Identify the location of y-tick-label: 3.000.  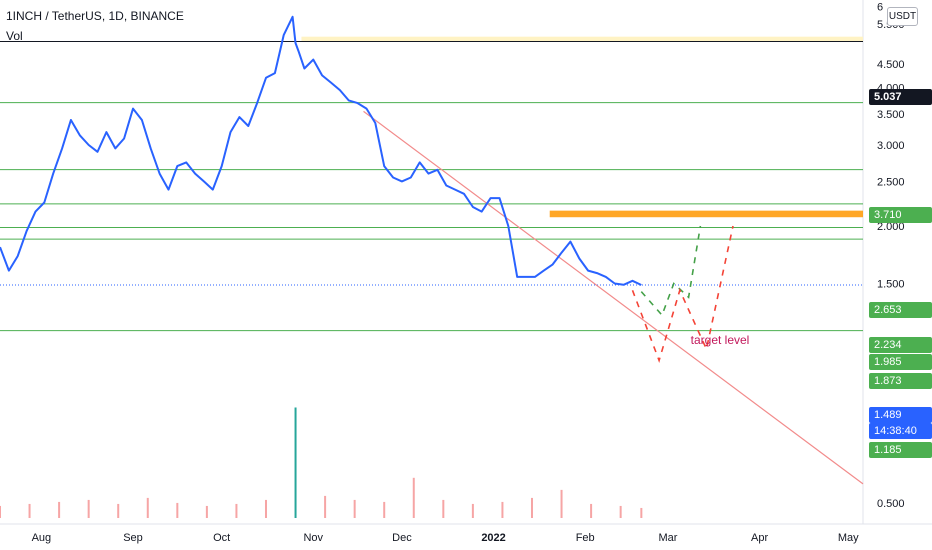
(891, 146).